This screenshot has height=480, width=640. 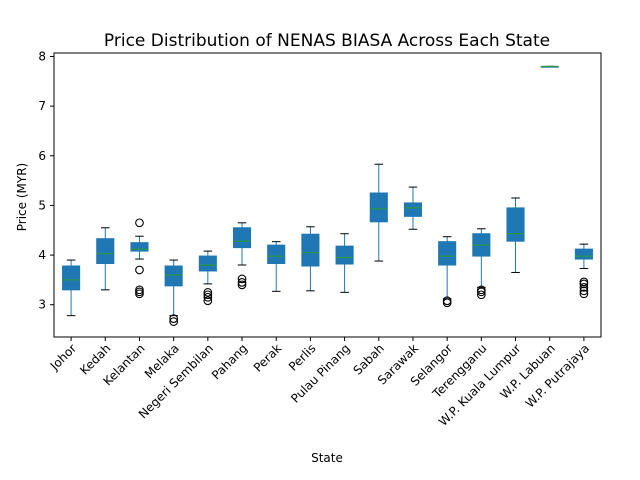 I want to click on y-tick-label: 3, so click(x=42, y=305).